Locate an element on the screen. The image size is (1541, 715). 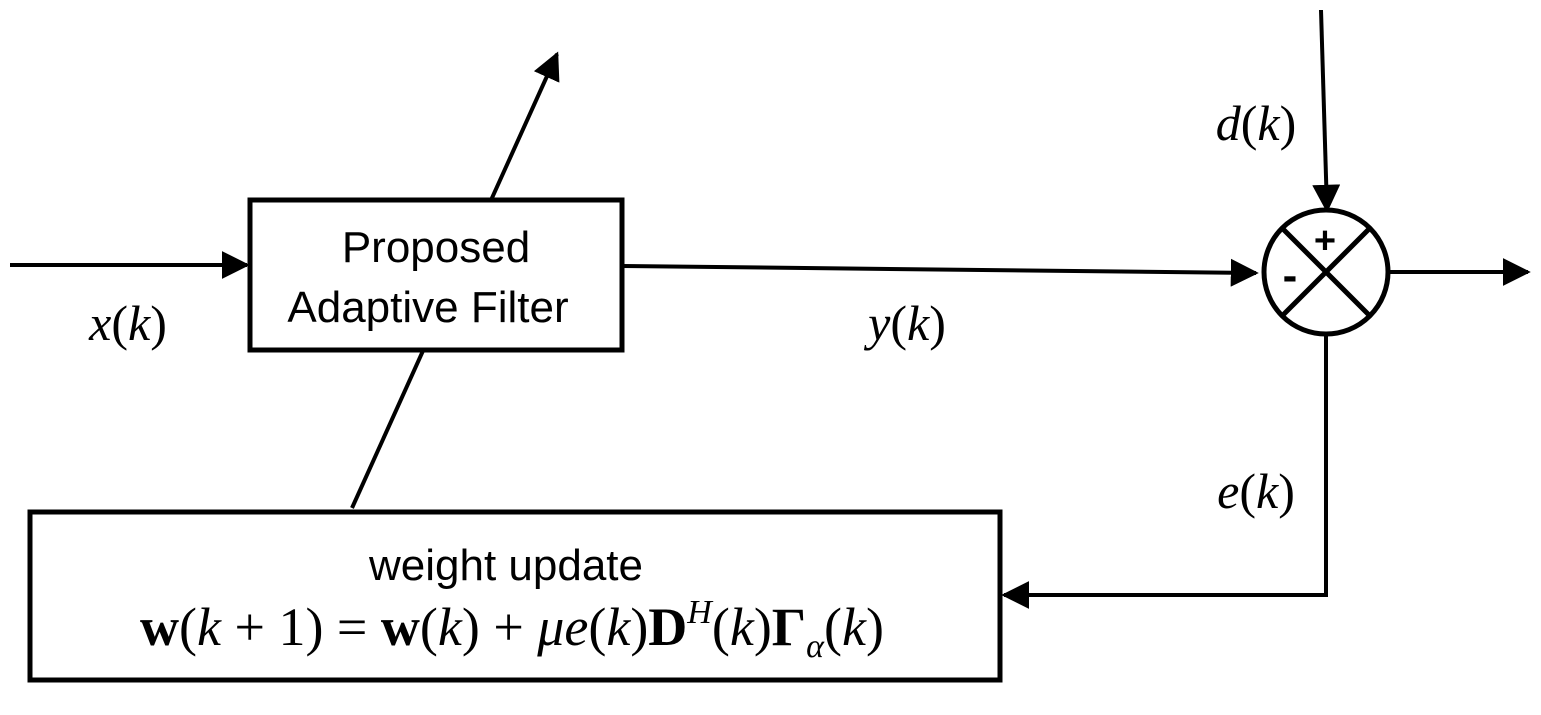
eq-mu: μ is located at coordinates (550, 627).